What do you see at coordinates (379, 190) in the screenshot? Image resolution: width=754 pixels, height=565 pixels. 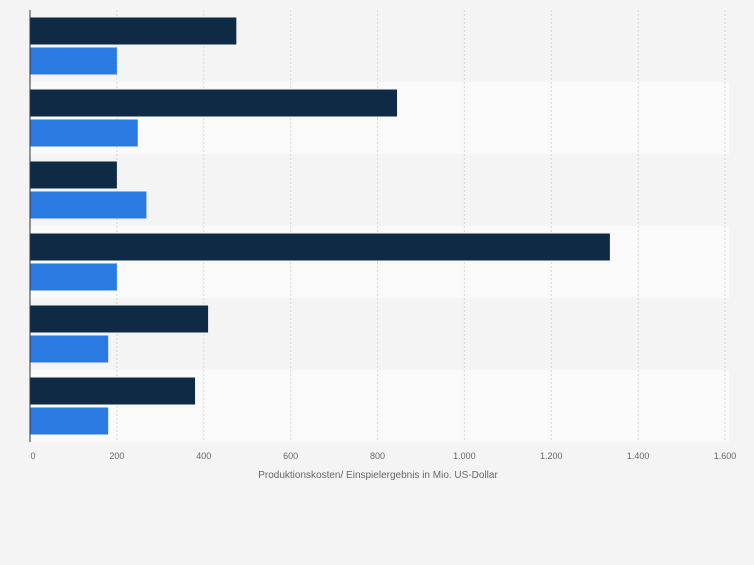 I see `row-band` at bounding box center [379, 190].